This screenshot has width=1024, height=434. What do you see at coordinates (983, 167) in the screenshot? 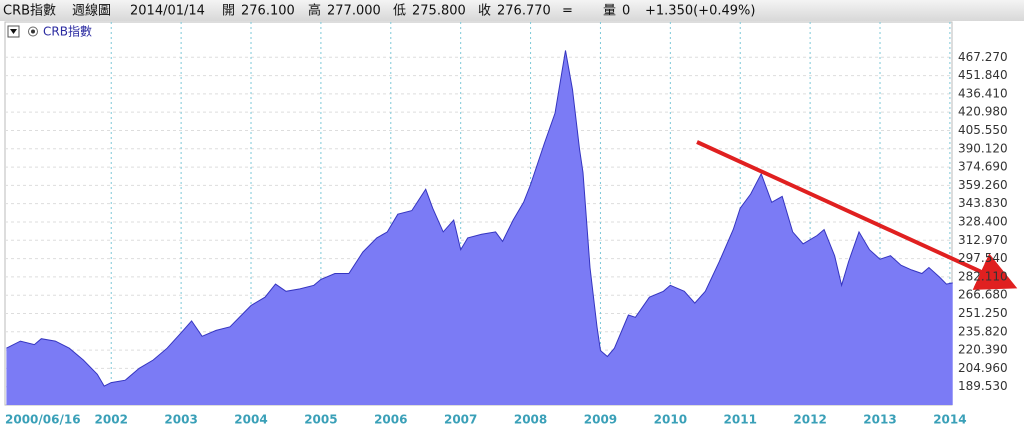
I see `y-tick-label: 374.690` at bounding box center [983, 167].